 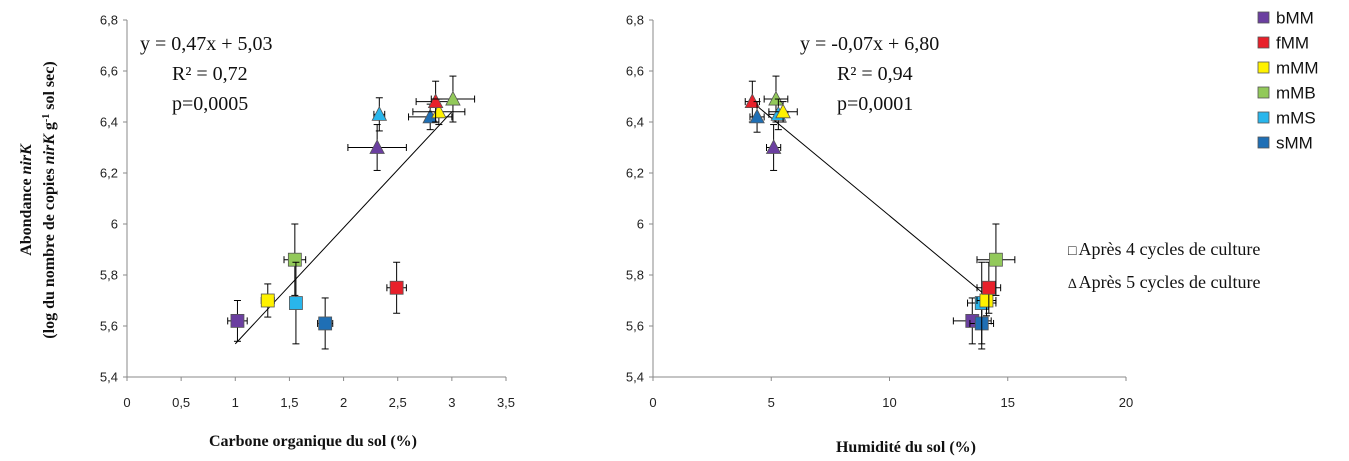 What do you see at coordinates (872, 201) in the screenshot?
I see `chart-humidite-trendline` at bounding box center [872, 201].